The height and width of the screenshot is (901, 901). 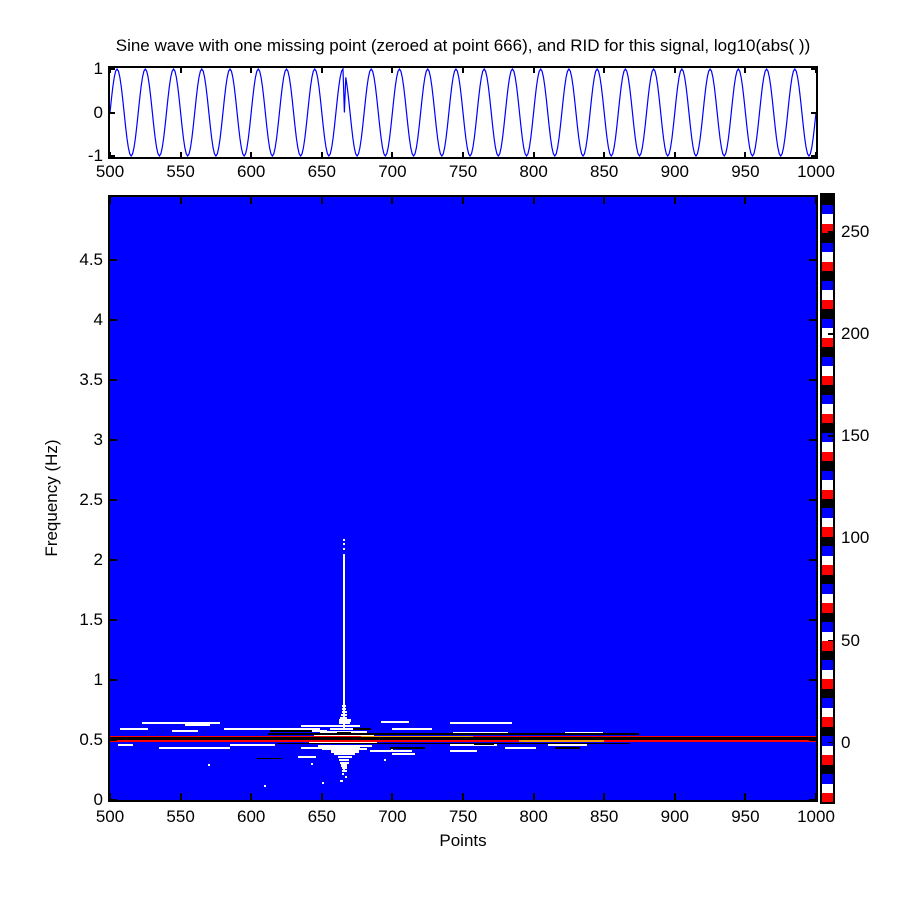 I want to click on x-axis-label: Points, so click(x=463, y=840).